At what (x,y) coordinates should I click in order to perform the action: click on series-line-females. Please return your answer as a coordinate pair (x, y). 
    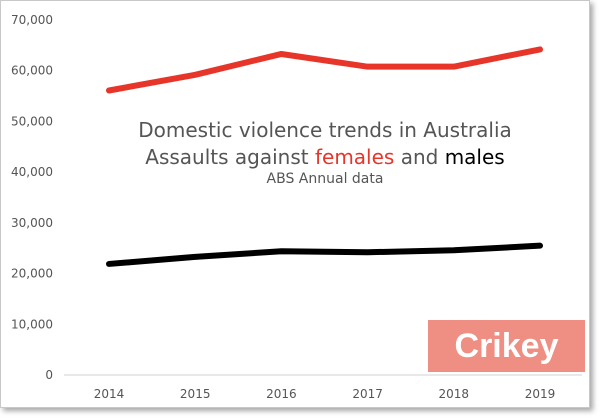
    Looking at the image, I should click on (324, 70).